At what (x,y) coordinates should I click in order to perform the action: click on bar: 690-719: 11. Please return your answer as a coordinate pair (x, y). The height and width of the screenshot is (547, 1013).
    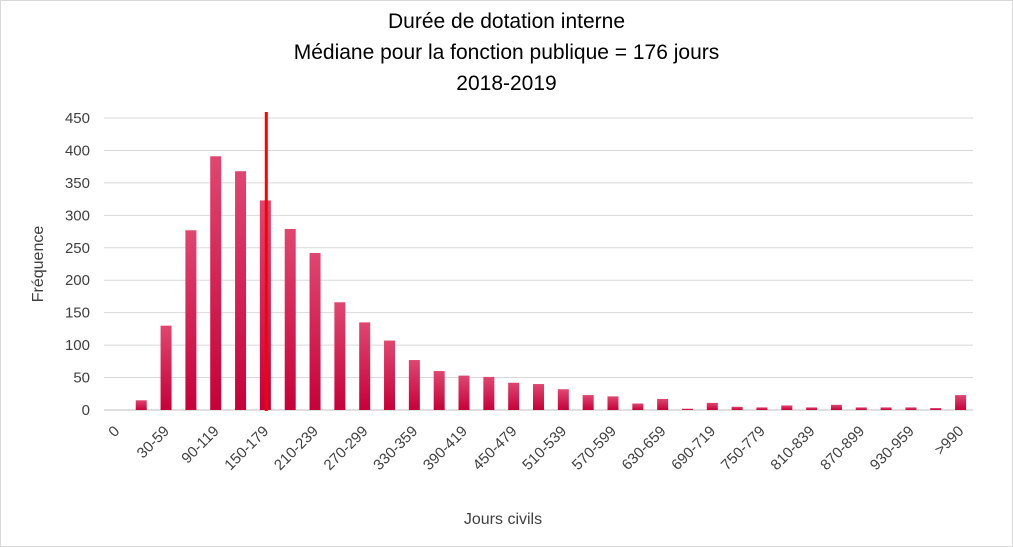
    Looking at the image, I should click on (712, 406).